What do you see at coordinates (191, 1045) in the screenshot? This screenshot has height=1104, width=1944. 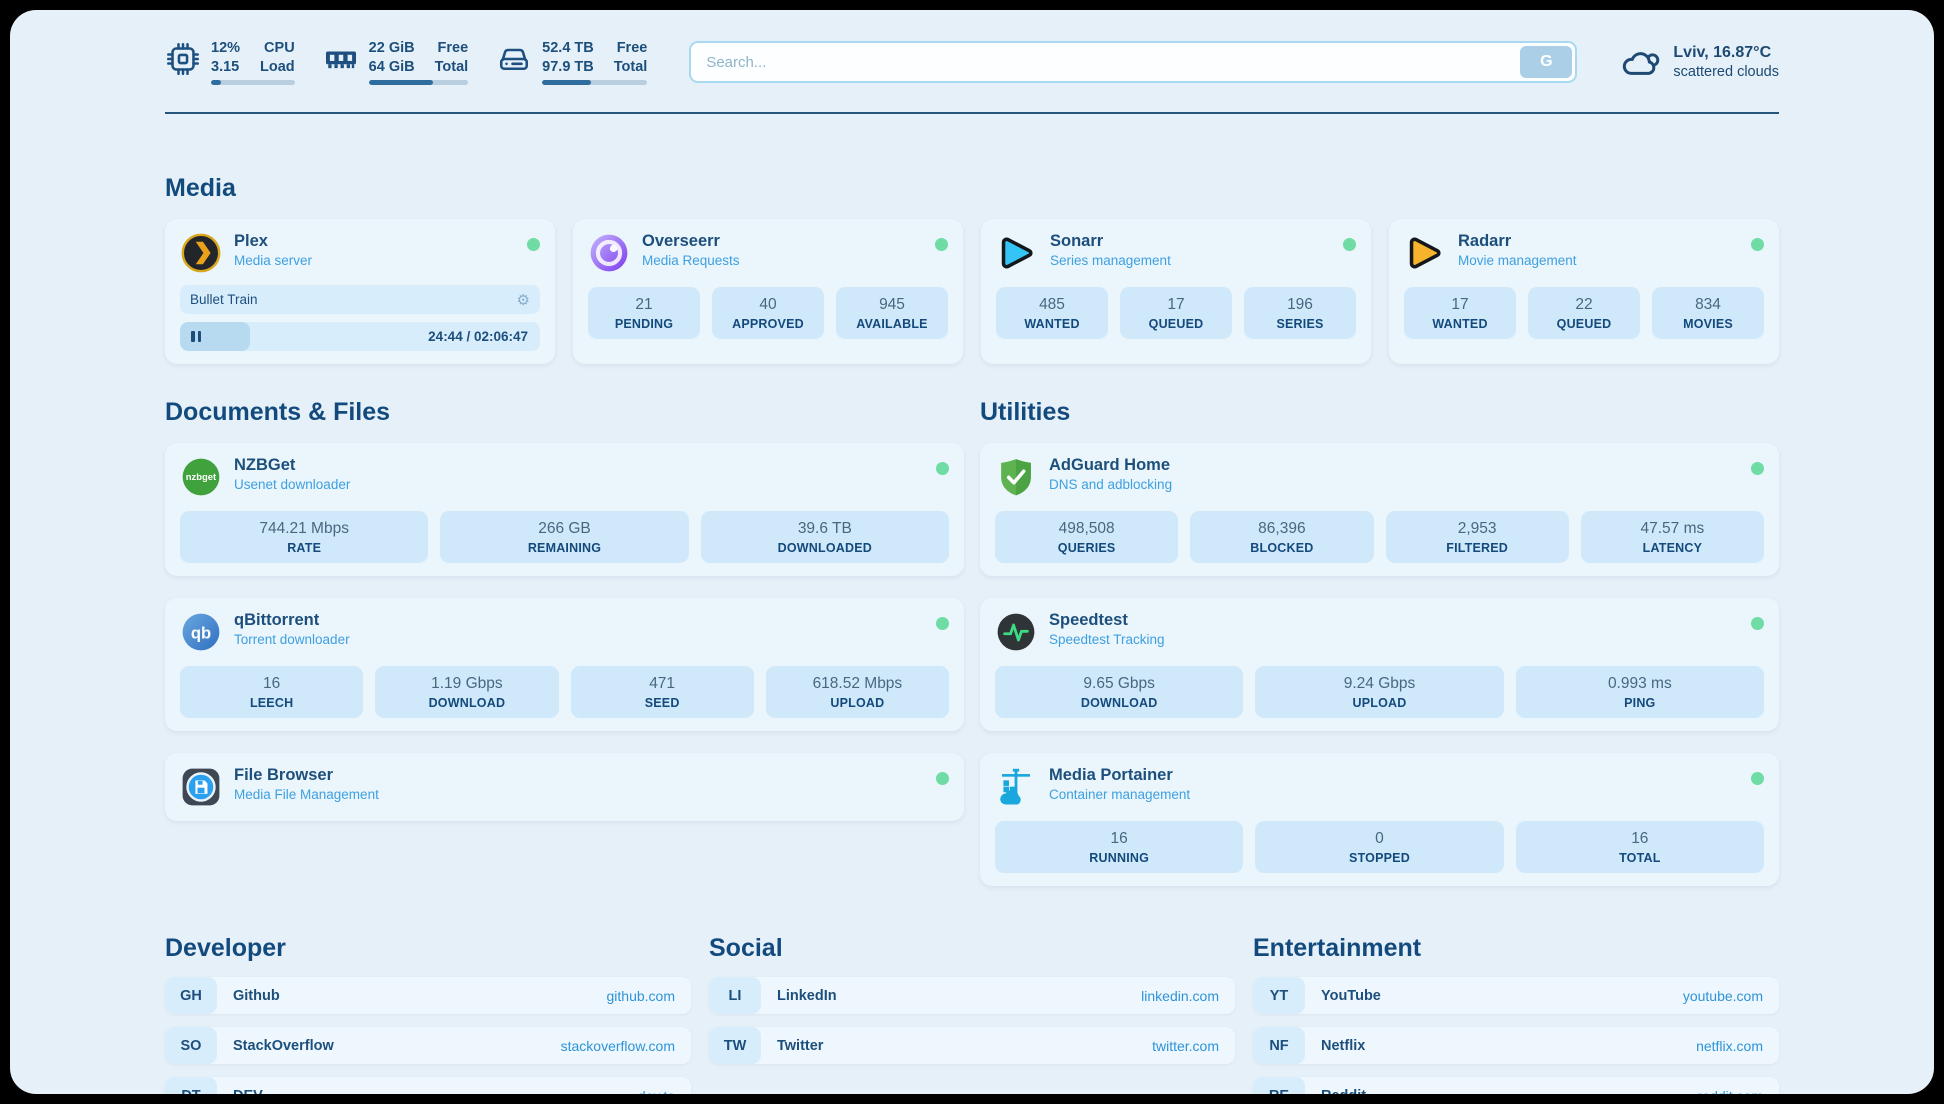 I see `stackoverflow-badge: SO` at bounding box center [191, 1045].